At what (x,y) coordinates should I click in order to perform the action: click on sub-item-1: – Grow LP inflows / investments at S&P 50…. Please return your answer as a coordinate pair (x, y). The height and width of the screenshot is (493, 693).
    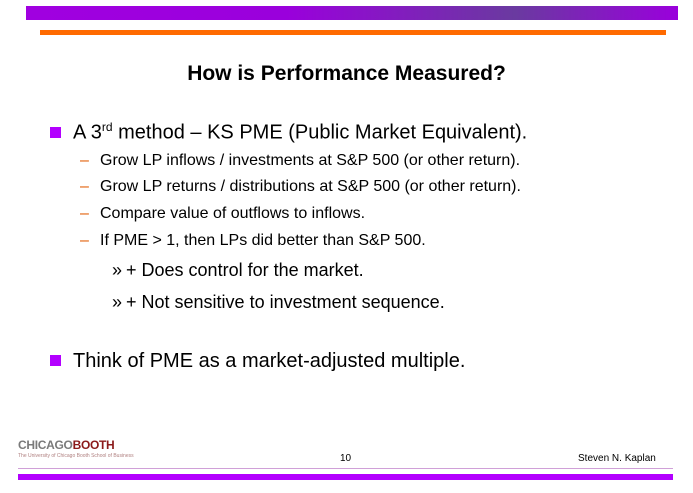
    Looking at the image, I should click on (300, 161).